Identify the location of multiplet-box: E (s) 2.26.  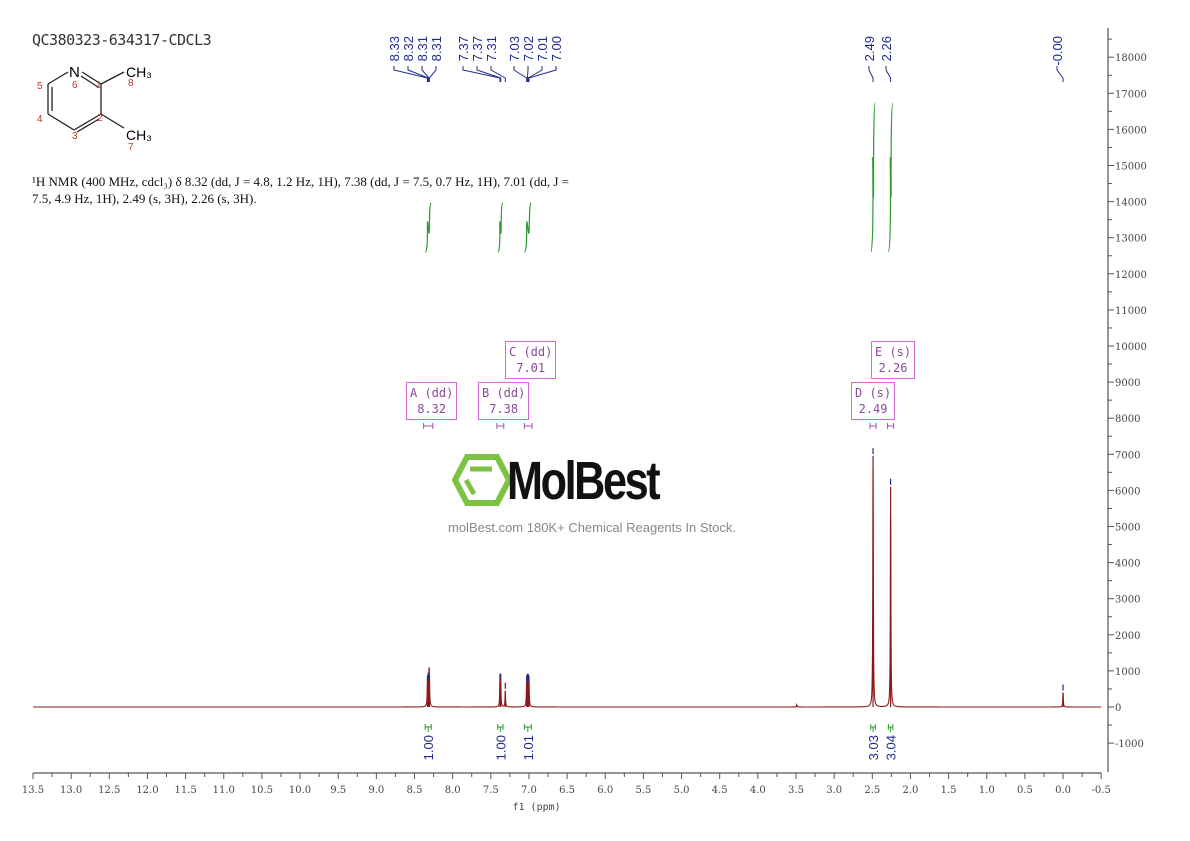
(893, 360).